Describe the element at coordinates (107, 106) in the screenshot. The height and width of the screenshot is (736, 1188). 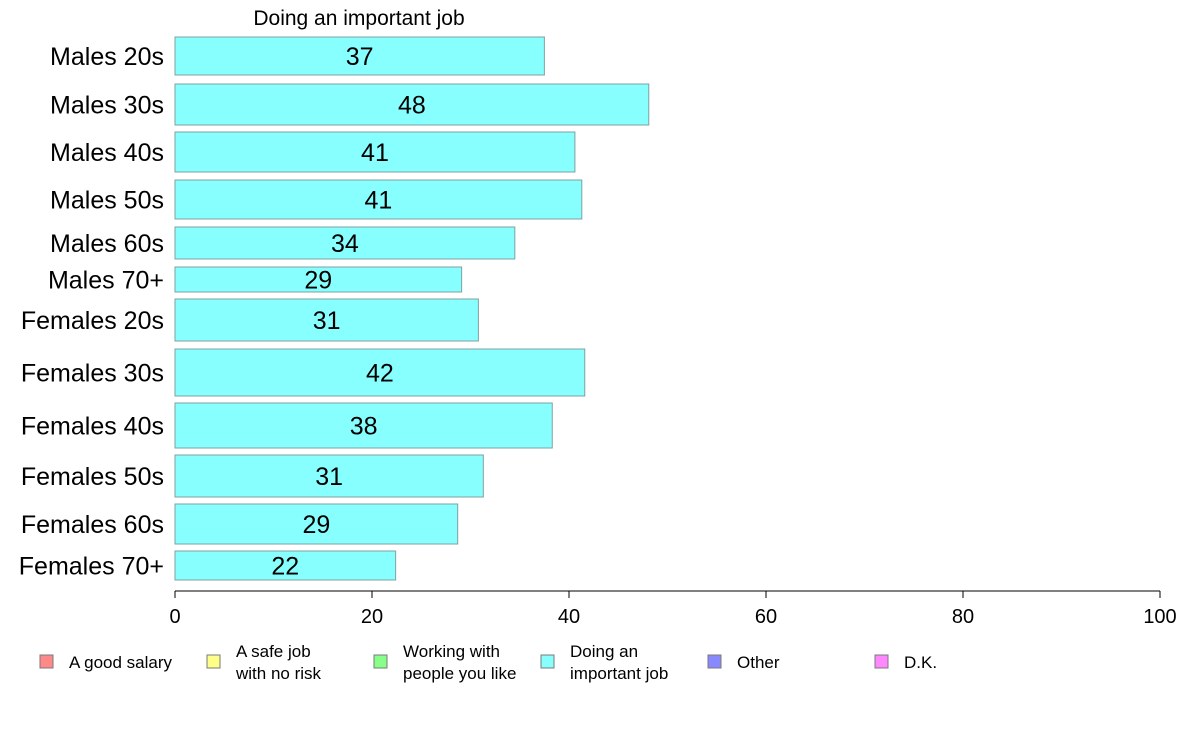
I see `category-label: Males 30s` at that location.